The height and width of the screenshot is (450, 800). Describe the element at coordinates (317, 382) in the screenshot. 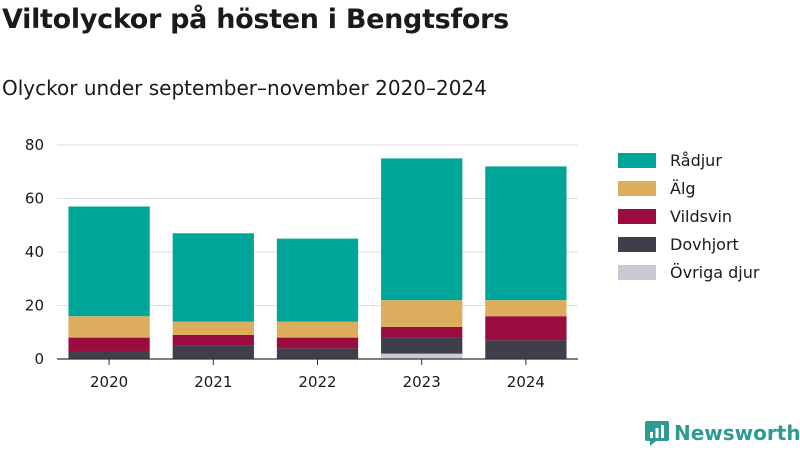

I see `x-tick-label: 2022` at that location.